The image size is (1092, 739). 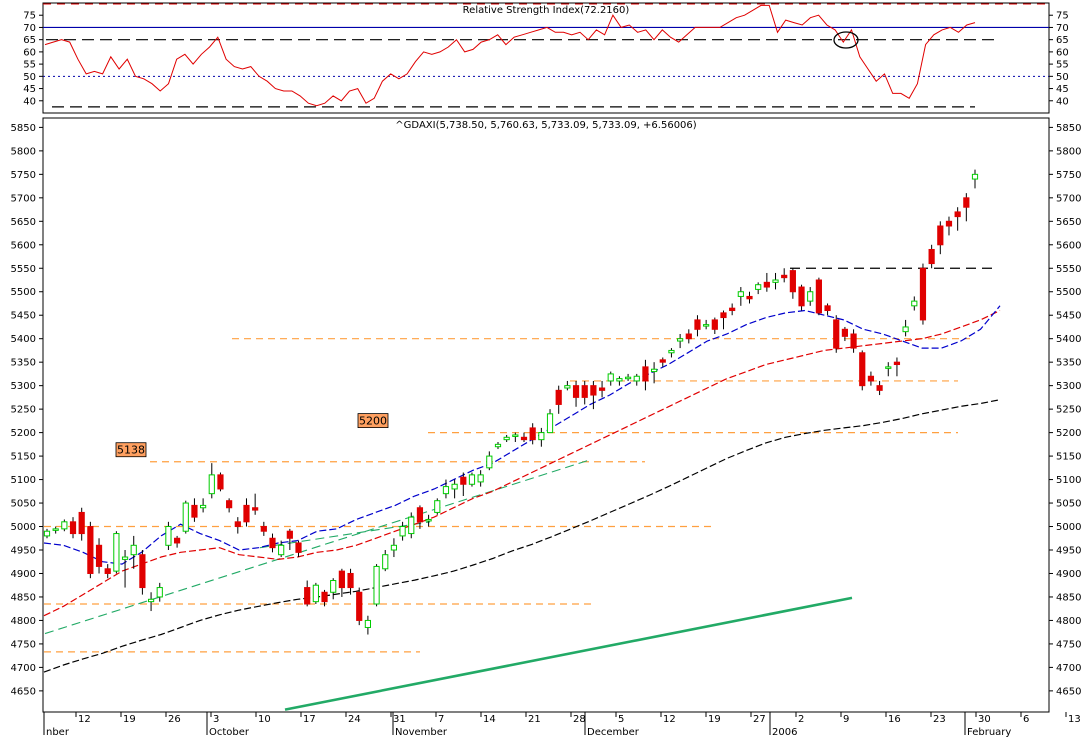 I want to click on rsi-tick-label: 45, so click(x=29, y=89).